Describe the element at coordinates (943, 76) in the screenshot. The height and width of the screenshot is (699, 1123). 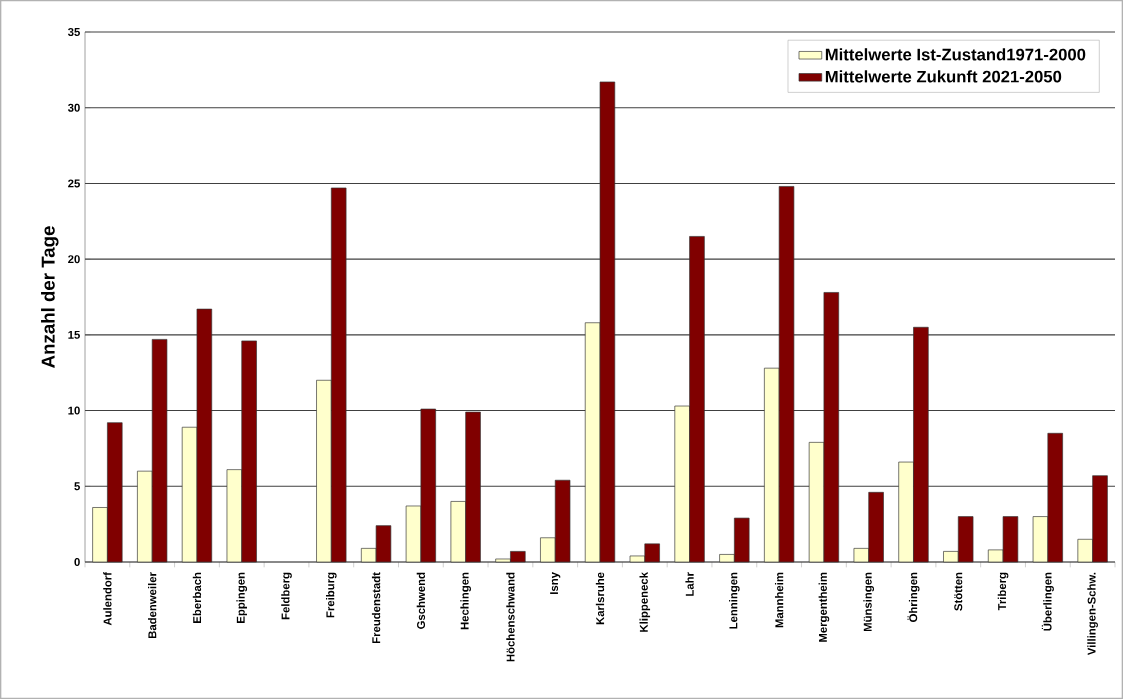
I see `legend-label: Mittelwerte Zukunft 2021-2050` at that location.